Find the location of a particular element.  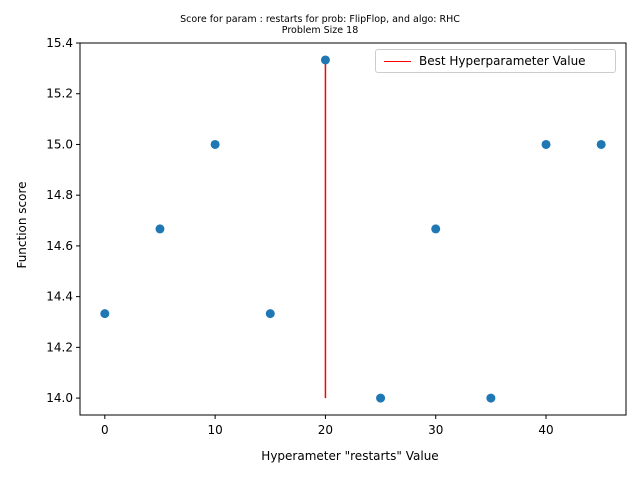

legend-label: Best Hyperparameter Value is located at coordinates (502, 61).